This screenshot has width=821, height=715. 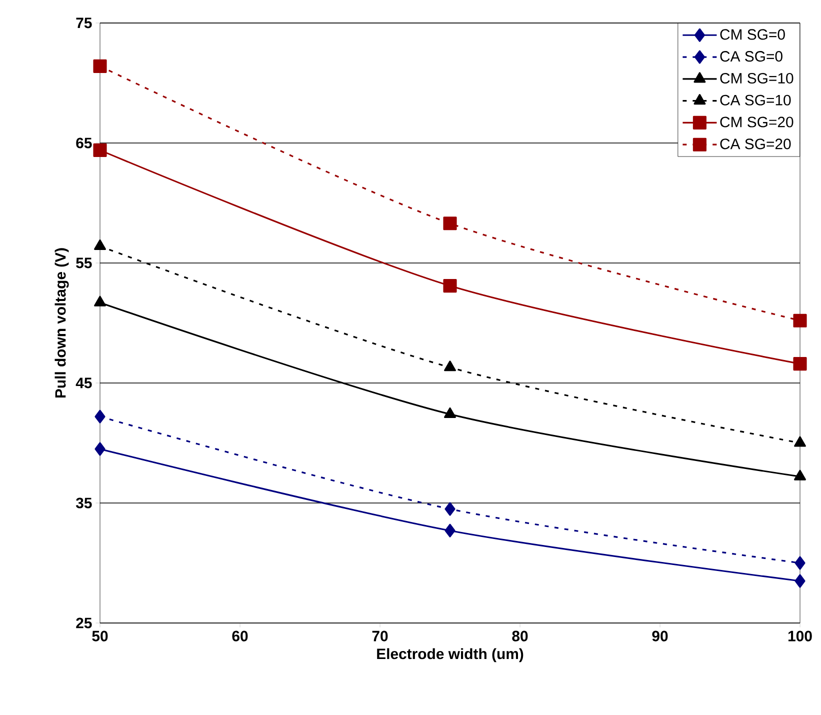 What do you see at coordinates (84, 23) in the screenshot?
I see `y-tick-label: 75` at bounding box center [84, 23].